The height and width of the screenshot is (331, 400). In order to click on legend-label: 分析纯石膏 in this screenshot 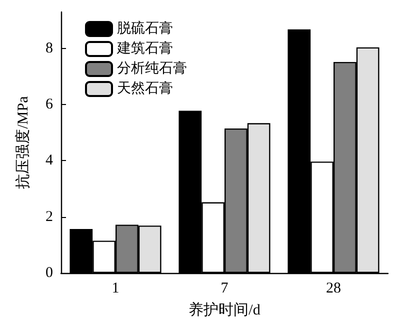, I will do `click(152, 68)`.